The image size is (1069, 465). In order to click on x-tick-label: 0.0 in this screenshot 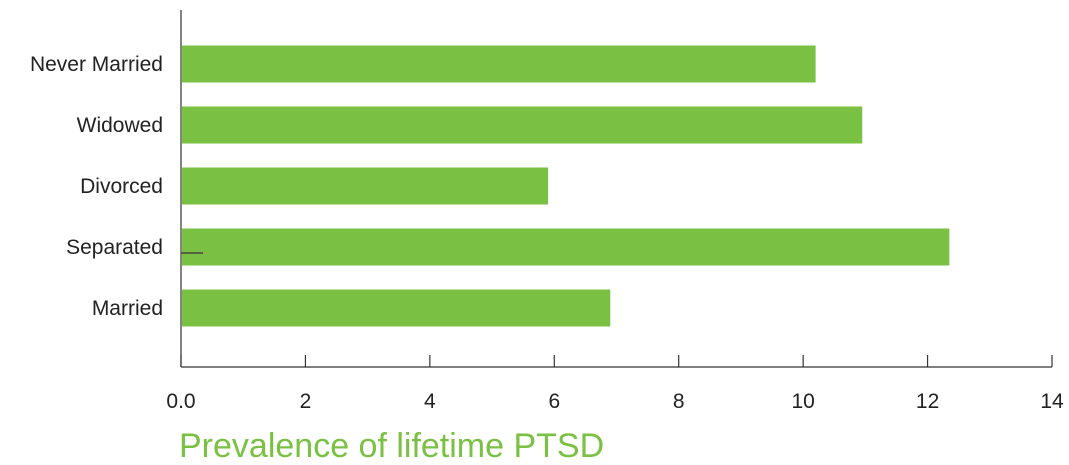, I will do `click(180, 401)`.